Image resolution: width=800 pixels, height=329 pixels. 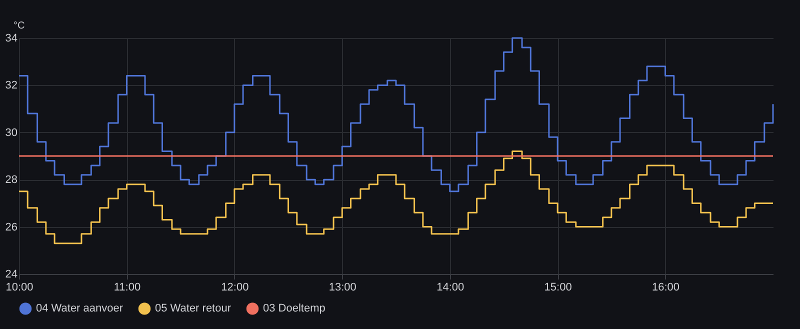 I want to click on x-tick-label: 11:00, so click(x=127, y=288).